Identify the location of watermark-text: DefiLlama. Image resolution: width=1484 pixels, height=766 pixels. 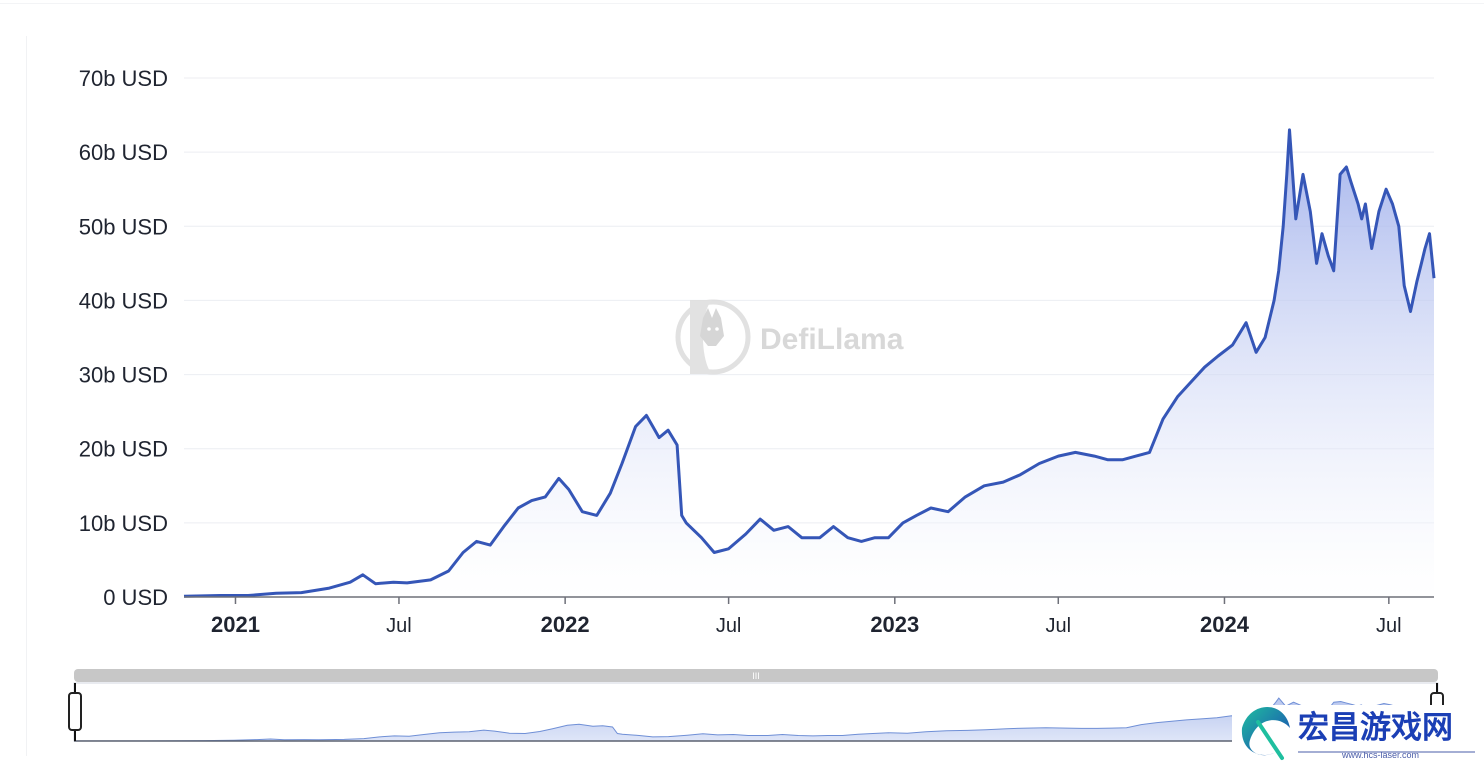
(832, 339).